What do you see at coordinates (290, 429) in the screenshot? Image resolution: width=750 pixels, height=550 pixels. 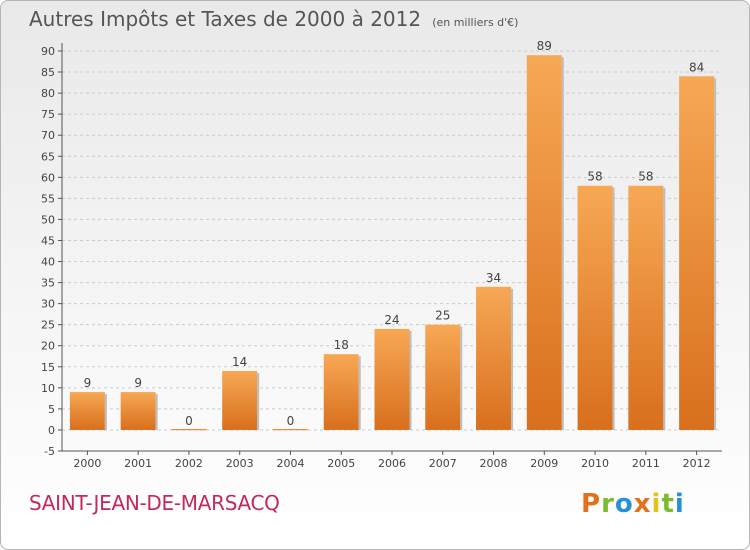 I see `bar-2004` at bounding box center [290, 429].